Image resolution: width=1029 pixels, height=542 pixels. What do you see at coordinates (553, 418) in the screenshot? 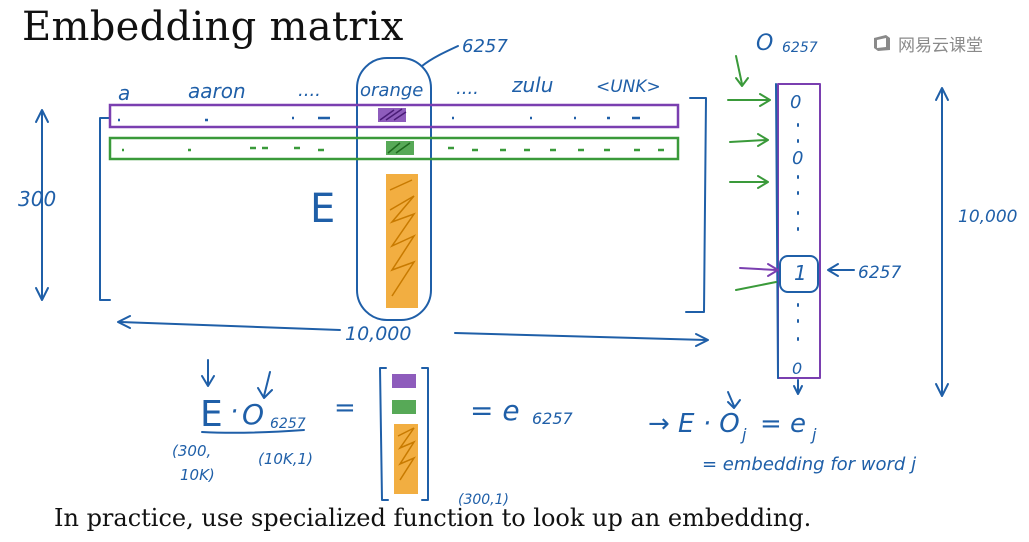
I see `eq-result-sub: 6257` at bounding box center [553, 418].